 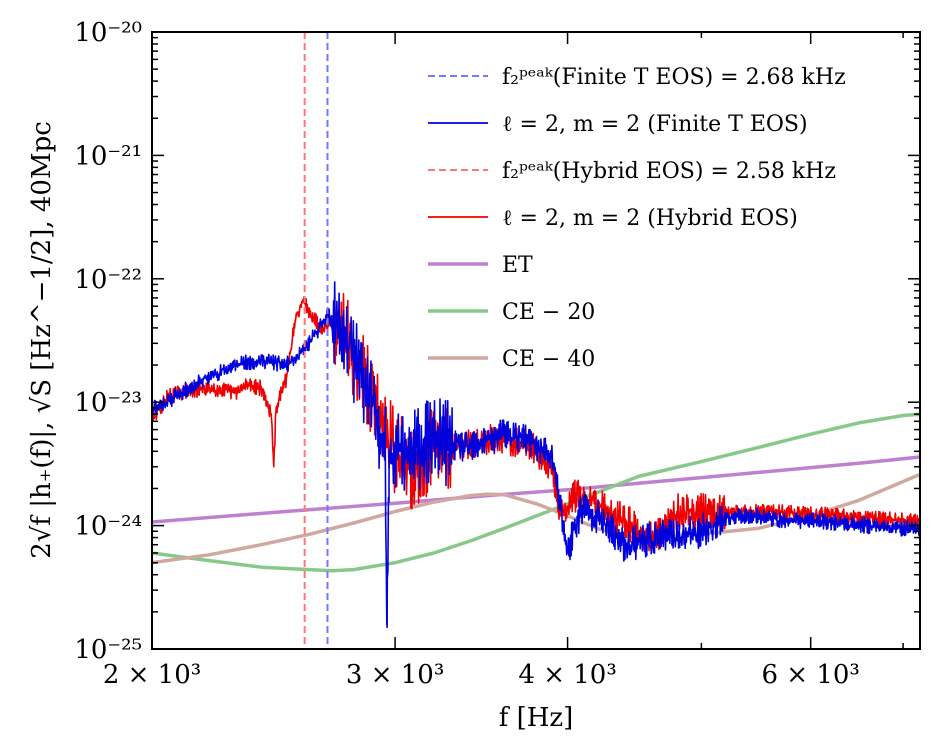 What do you see at coordinates (108, 156) in the screenshot?
I see `y-tick-label: 10⁻²¹` at bounding box center [108, 156].